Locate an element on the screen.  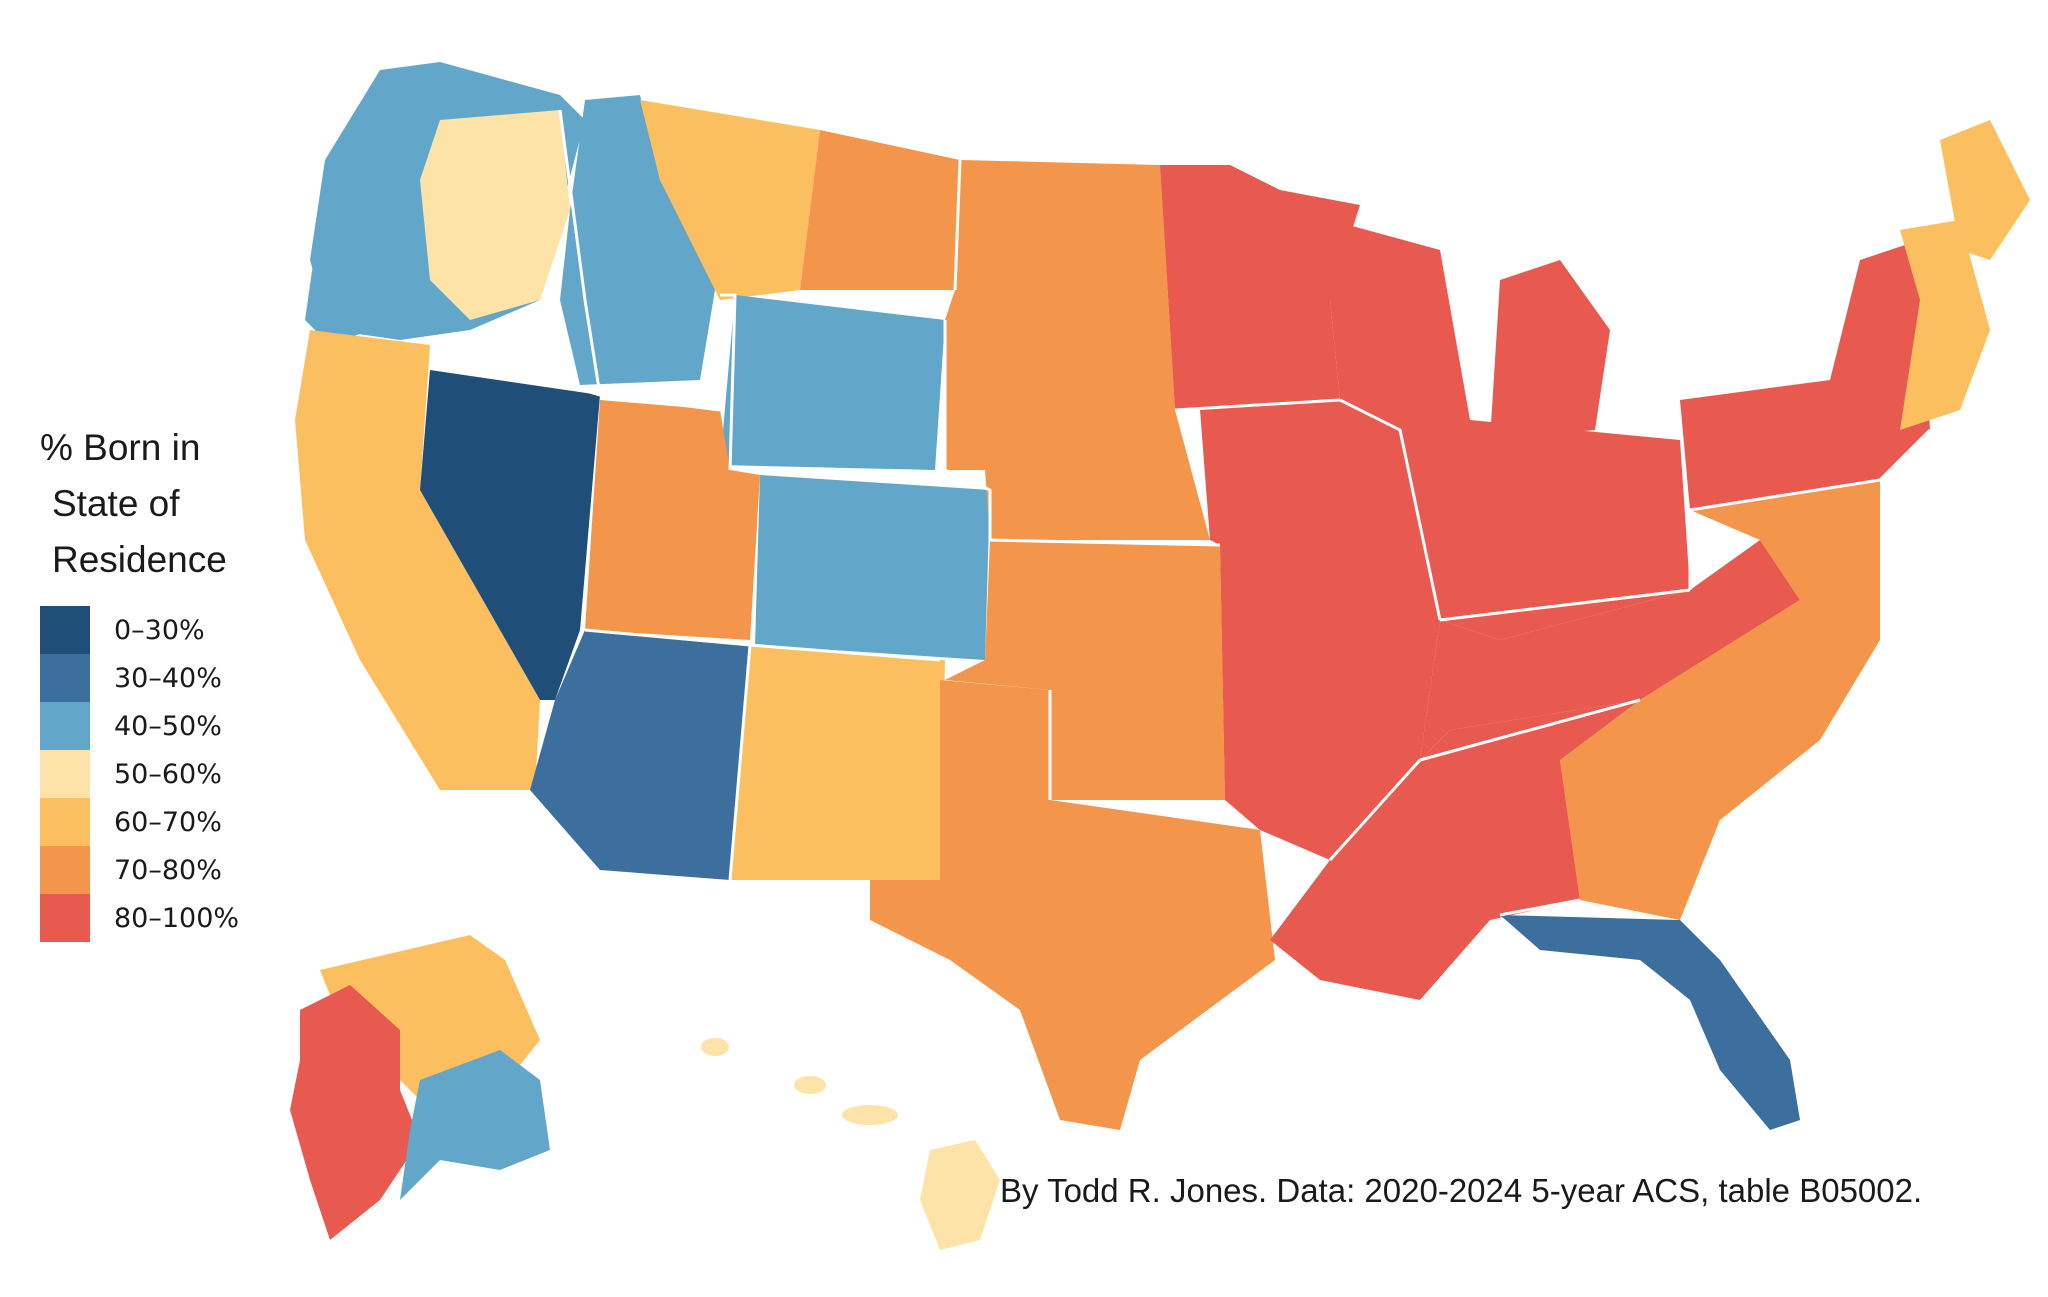
region-kansas-oklahoma is located at coordinates (1085, 670).